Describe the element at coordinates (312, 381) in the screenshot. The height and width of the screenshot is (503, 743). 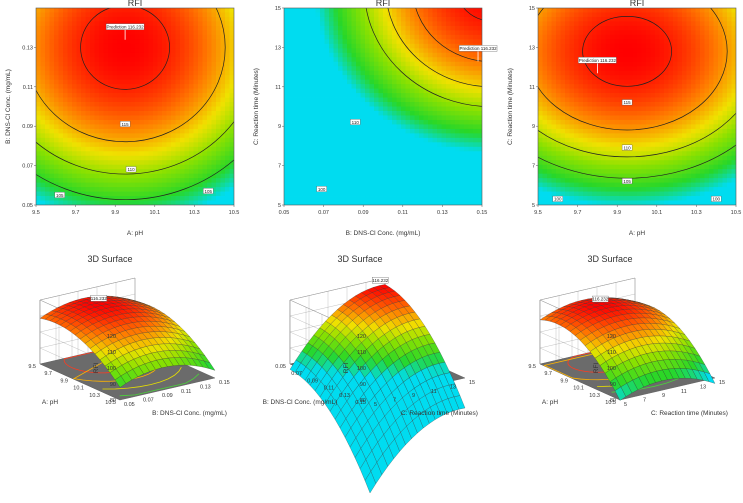
I see `x1-tick-label: 0.09` at that location.